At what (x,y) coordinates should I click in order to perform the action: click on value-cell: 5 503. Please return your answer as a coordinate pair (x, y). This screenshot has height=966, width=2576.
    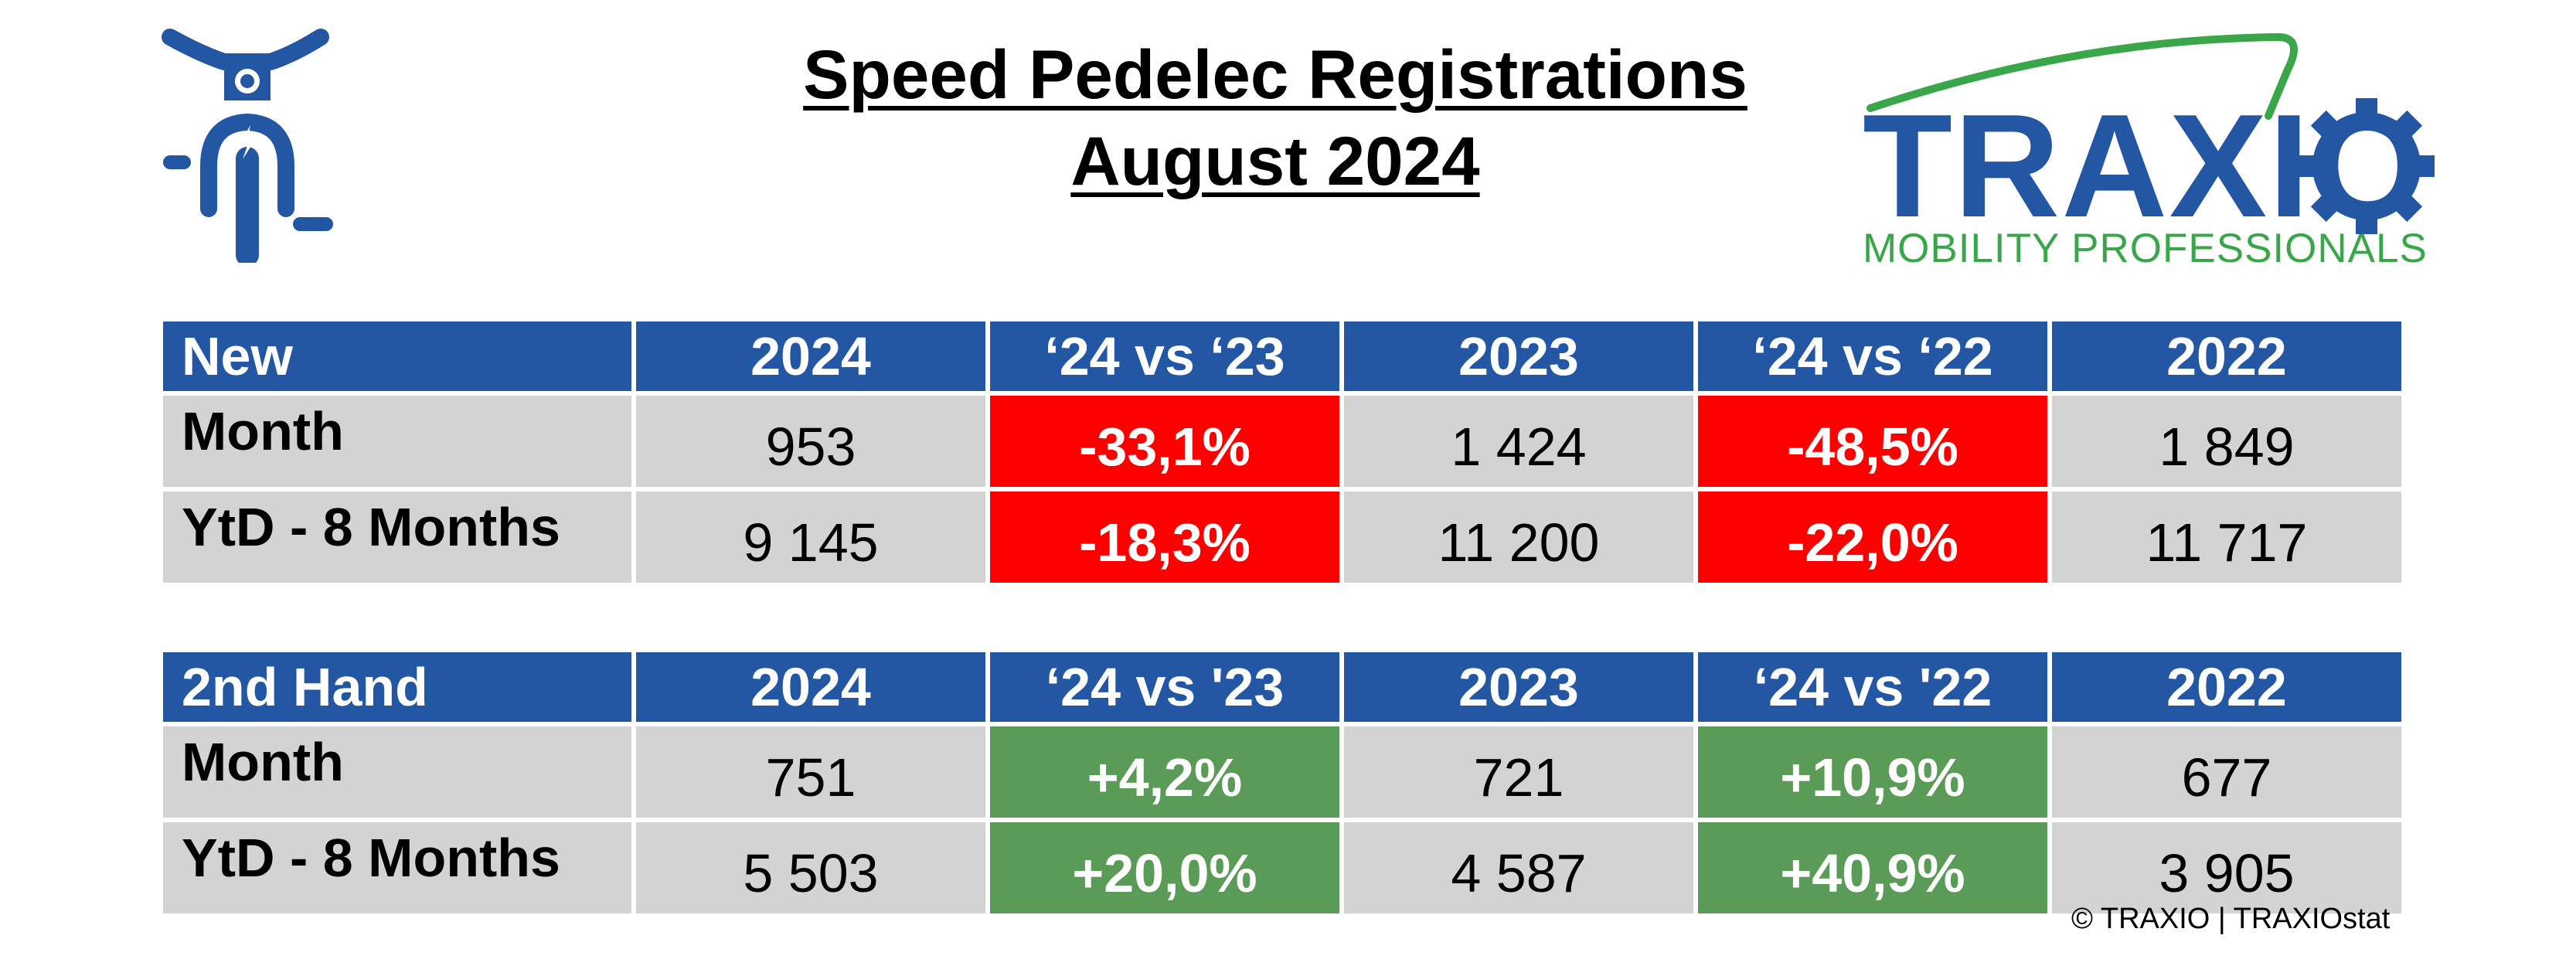
    Looking at the image, I should click on (810, 868).